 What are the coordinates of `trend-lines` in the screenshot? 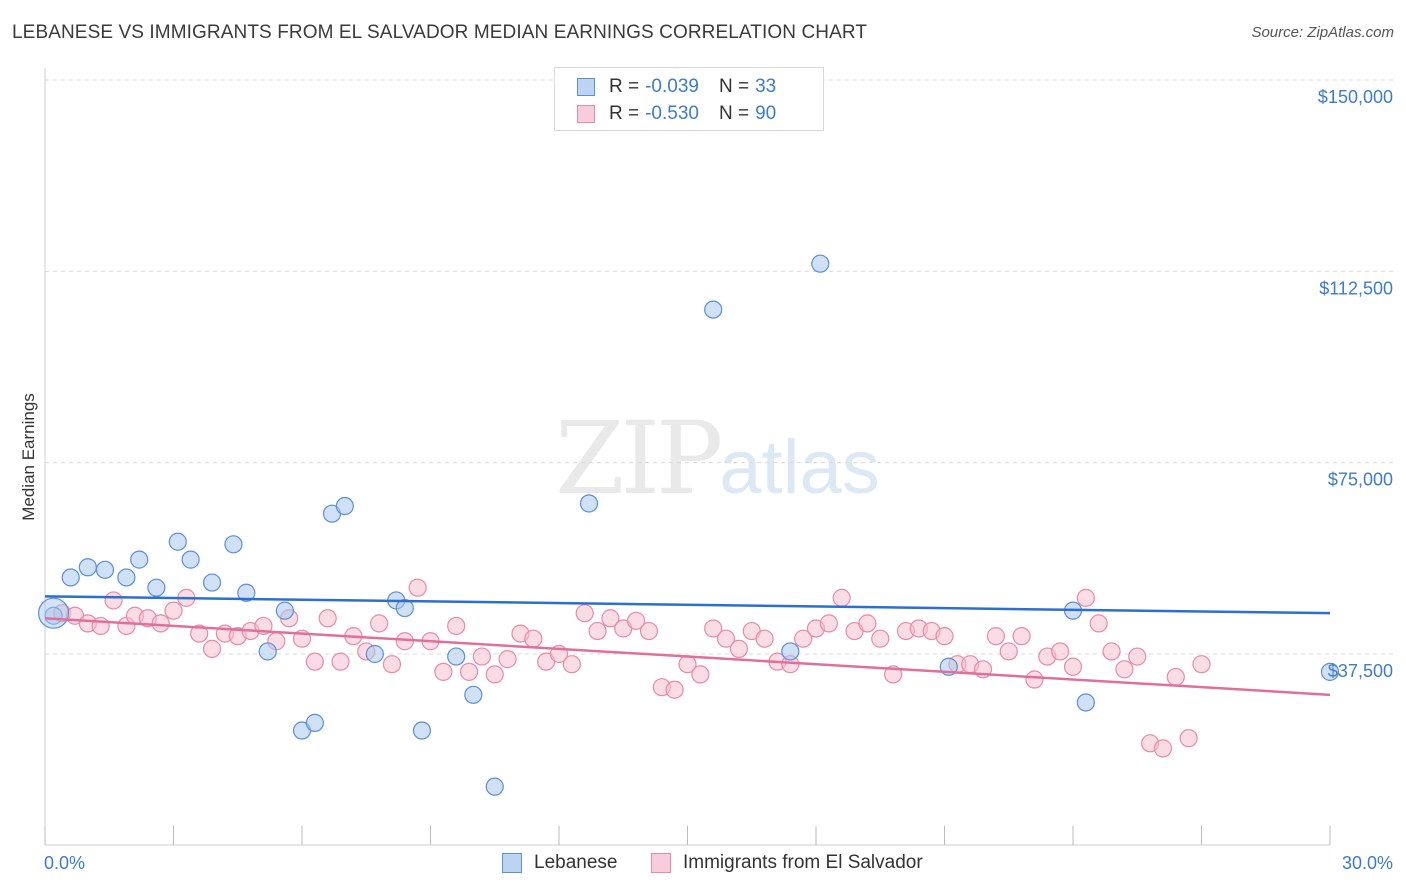 It's located at (687, 646).